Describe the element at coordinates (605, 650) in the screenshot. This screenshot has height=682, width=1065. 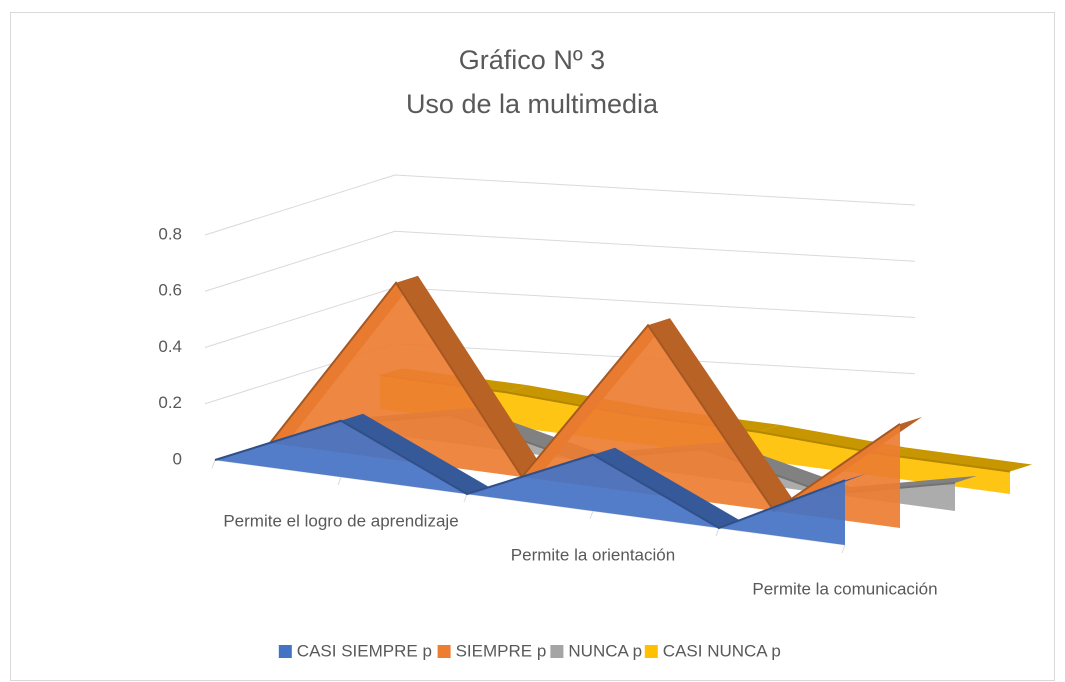
I see `legend-label: NUNCA p` at that location.